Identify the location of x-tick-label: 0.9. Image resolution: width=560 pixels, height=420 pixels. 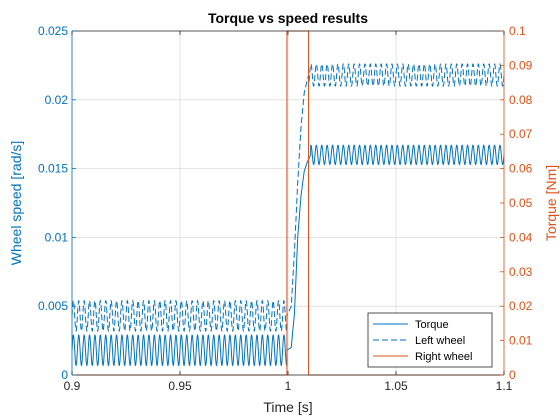
(72, 386).